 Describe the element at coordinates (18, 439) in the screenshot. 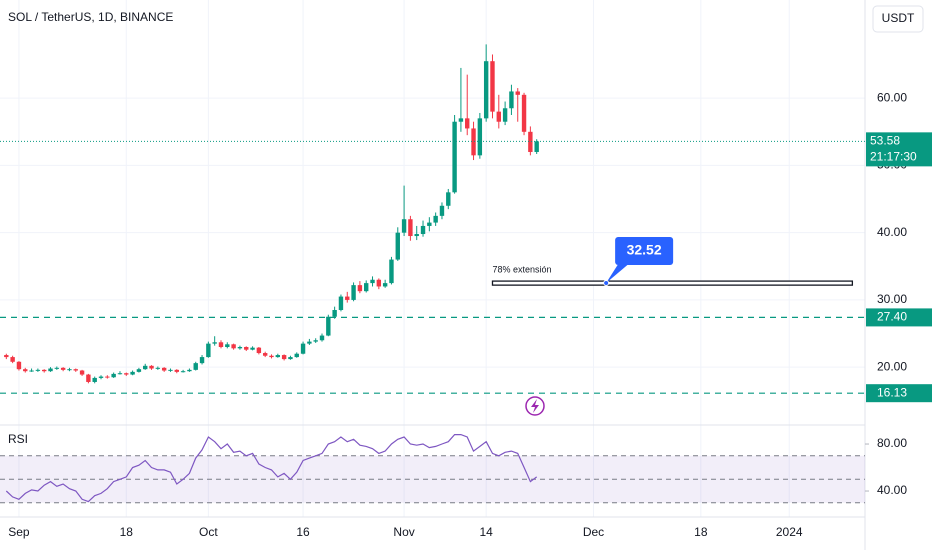

I see `rsi-title: RSI` at that location.